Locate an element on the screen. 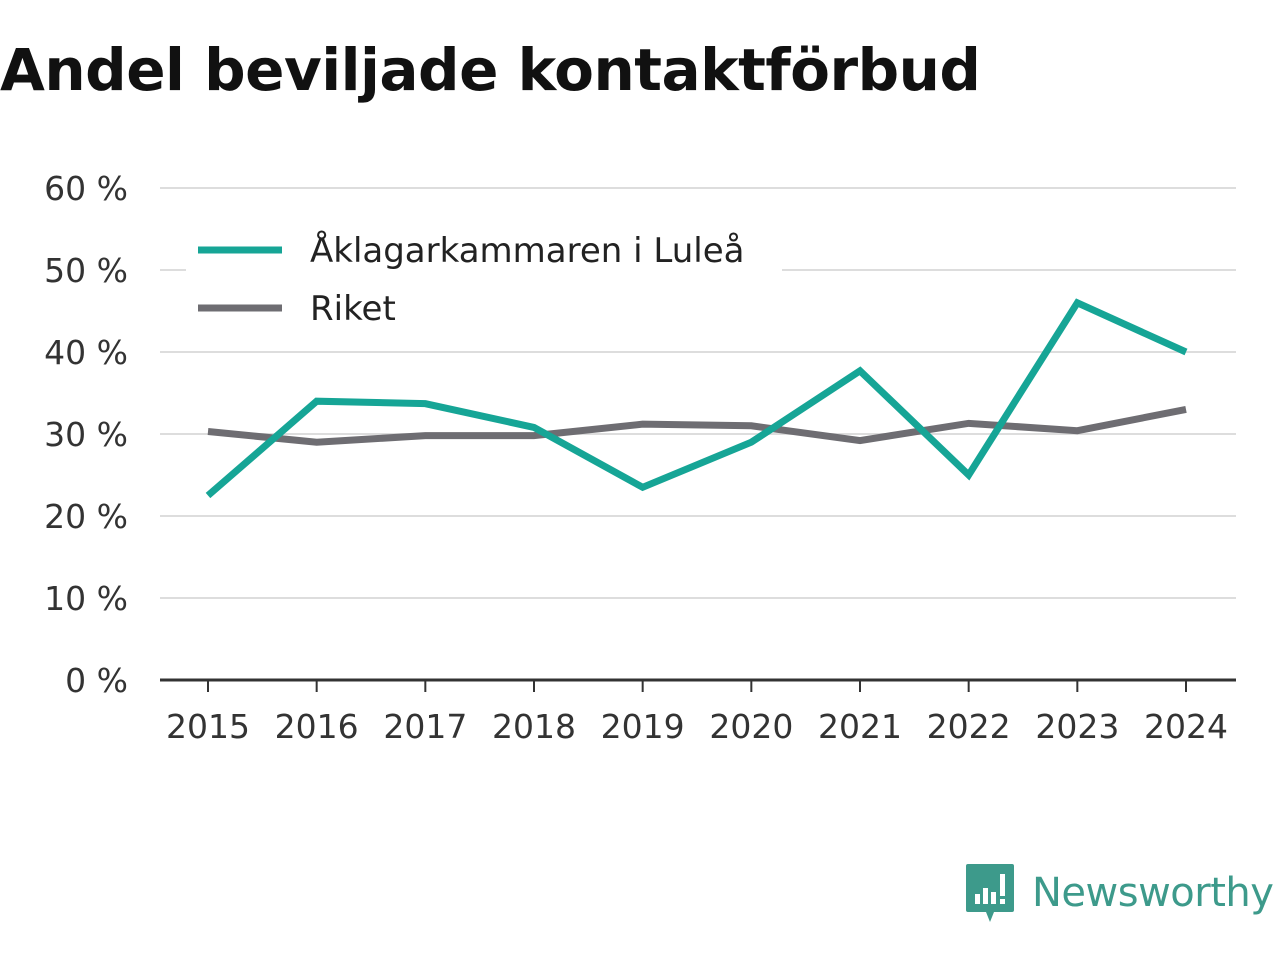  x-tick-label: 2023 is located at coordinates (1077, 726).